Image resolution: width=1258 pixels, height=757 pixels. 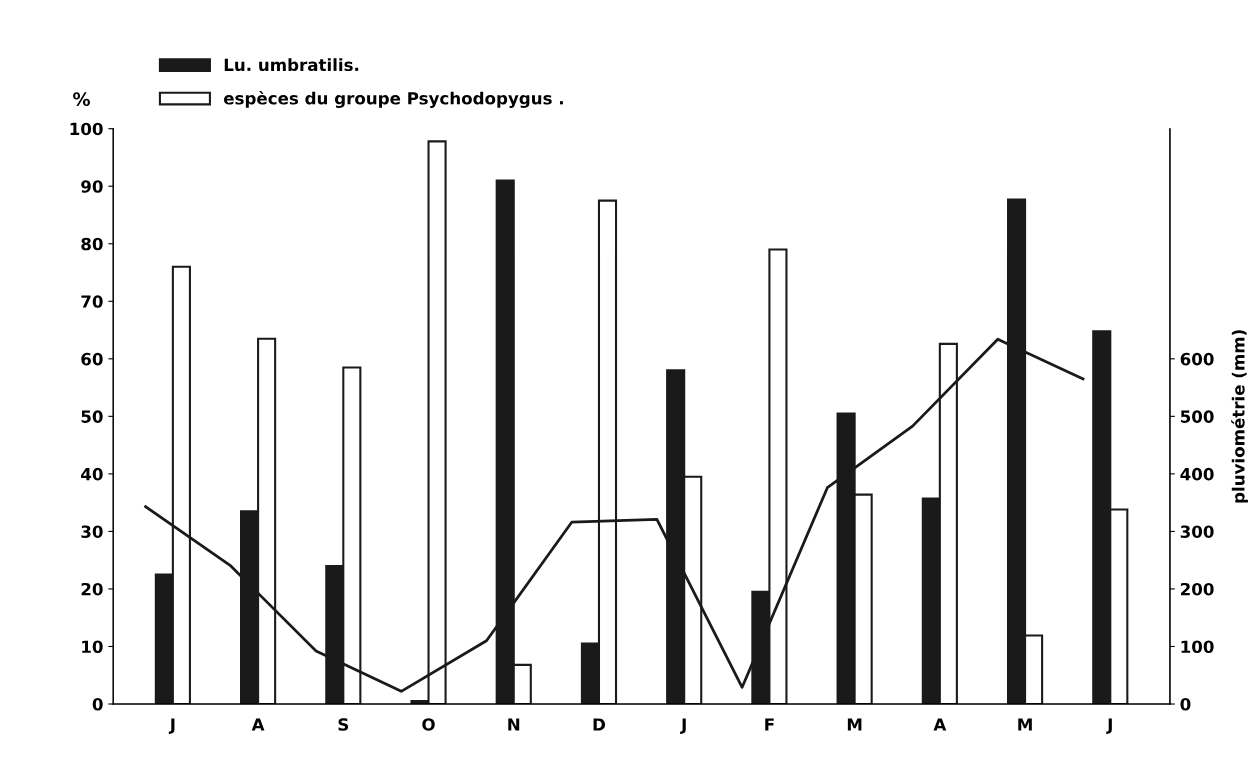 I want to click on y-tick-label: 80, so click(x=92, y=244).